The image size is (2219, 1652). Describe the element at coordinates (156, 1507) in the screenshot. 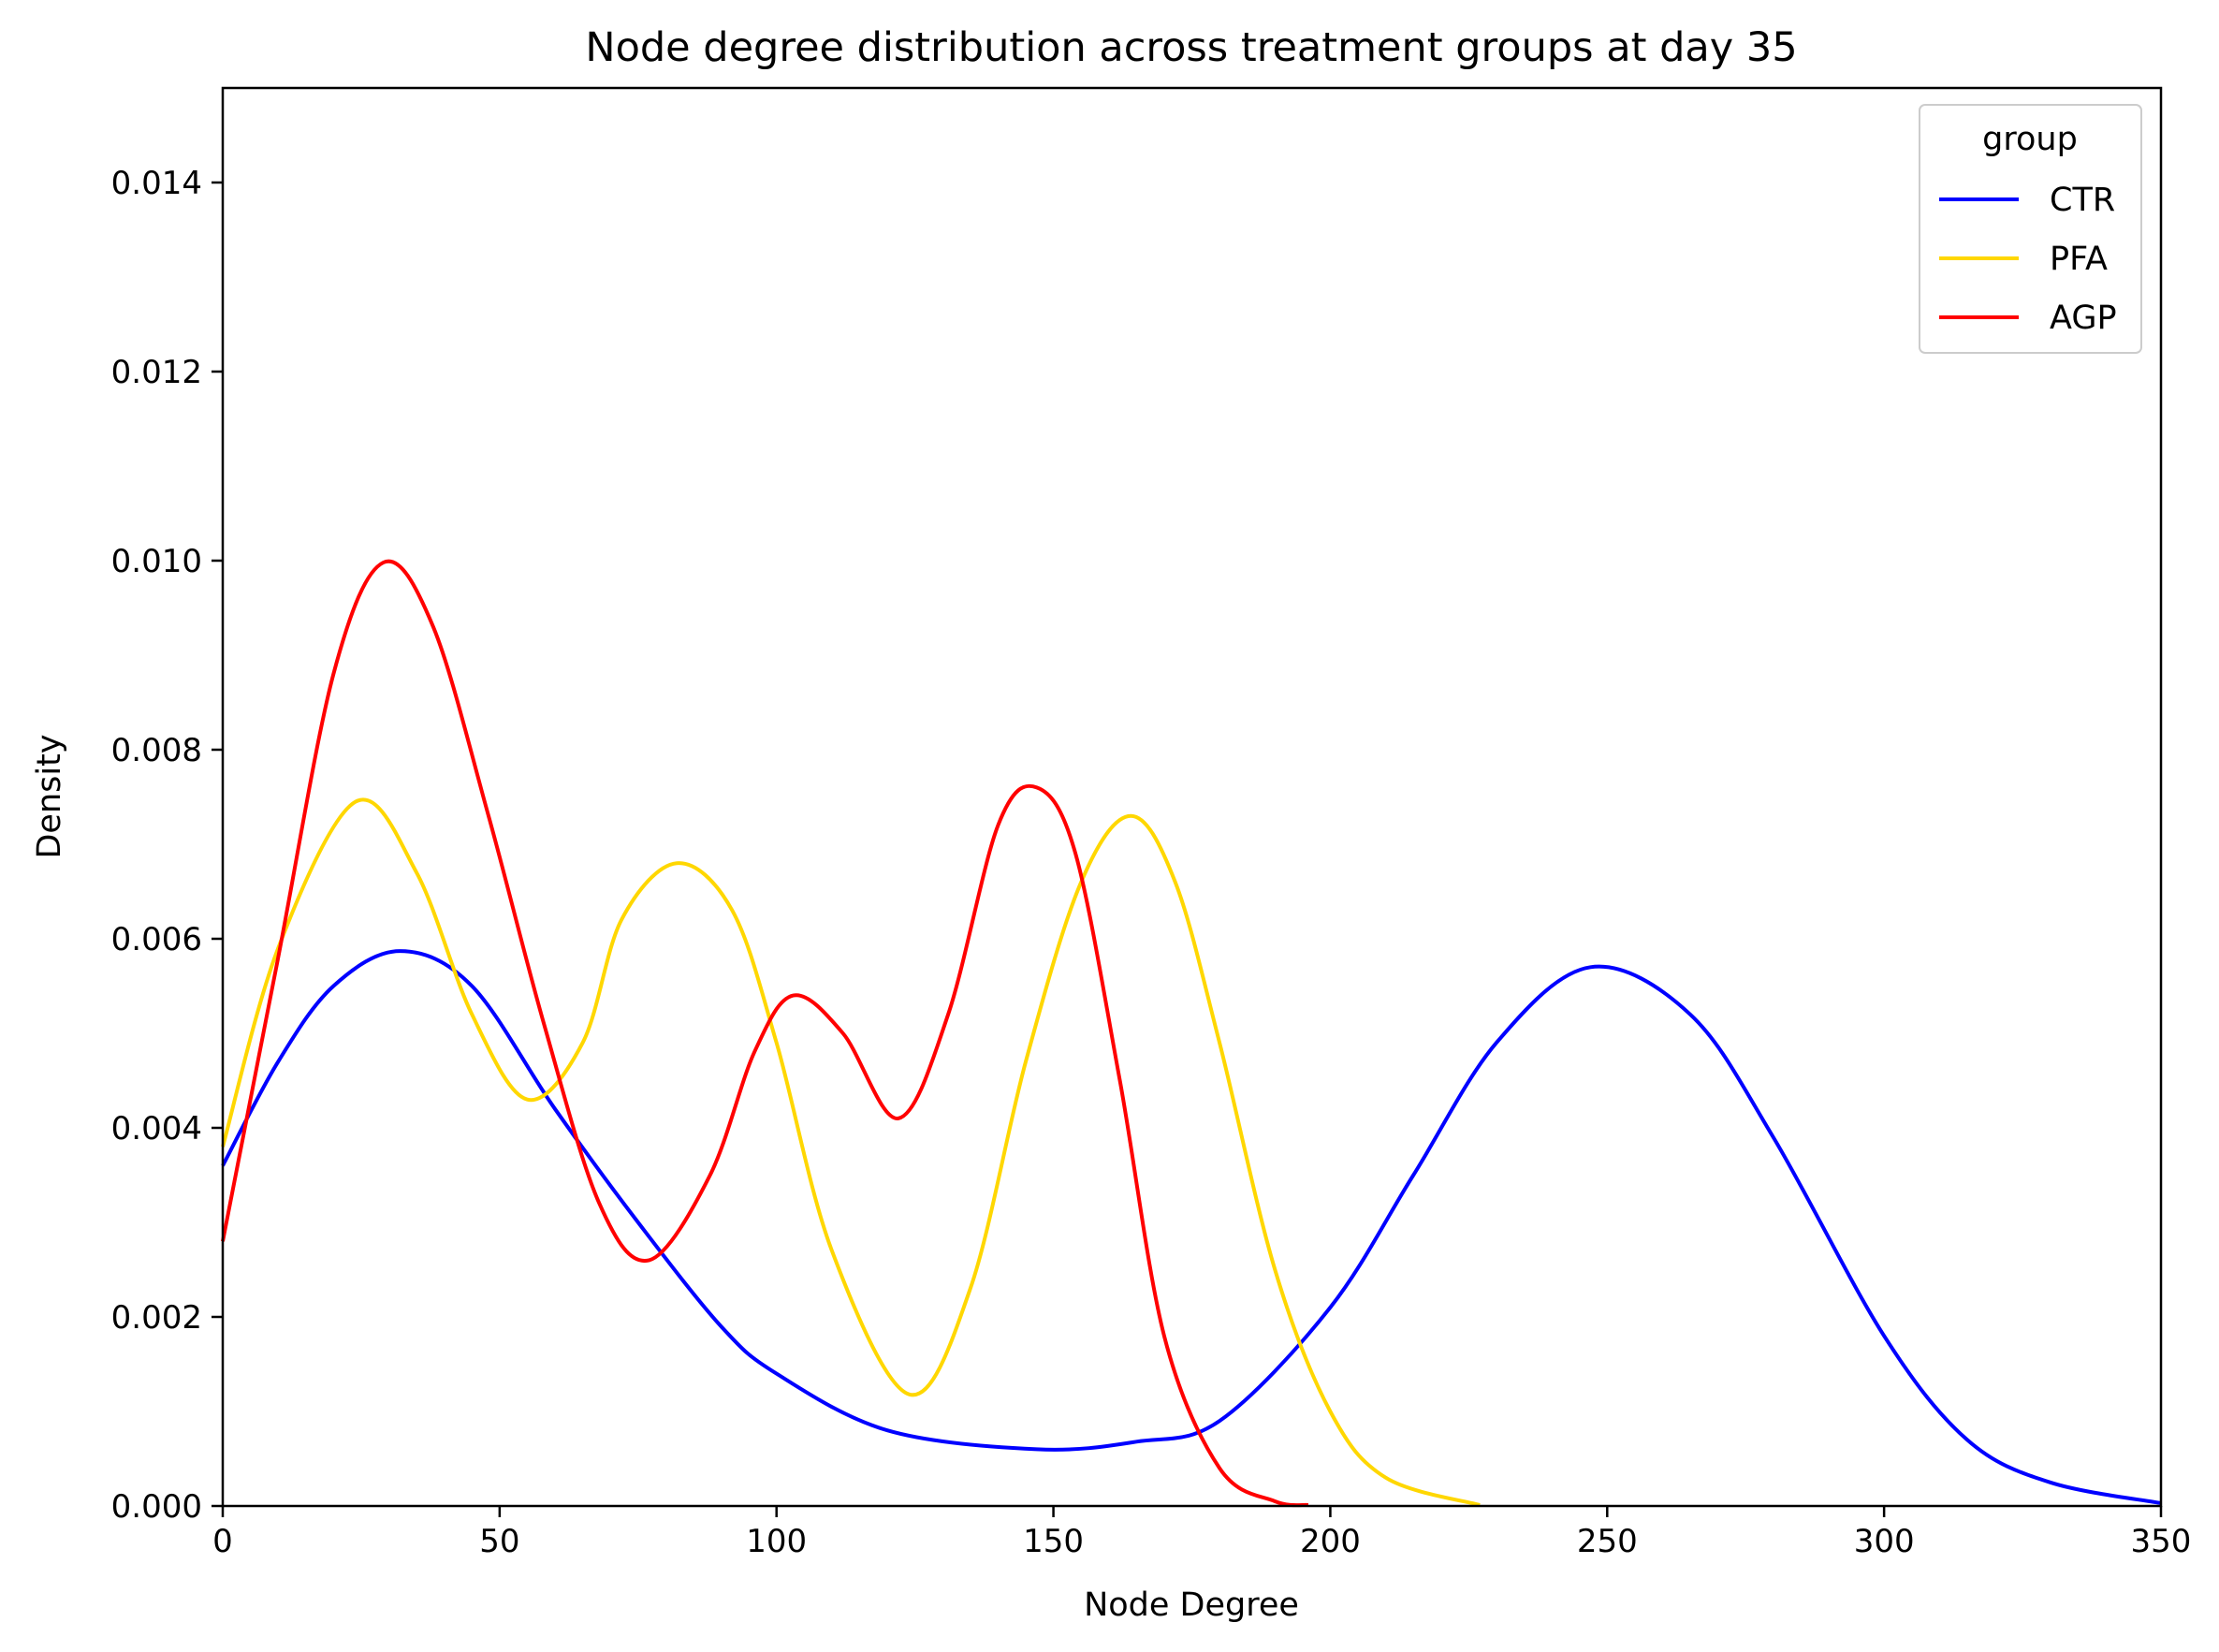

I see `y-tick-label: 0.000` at that location.